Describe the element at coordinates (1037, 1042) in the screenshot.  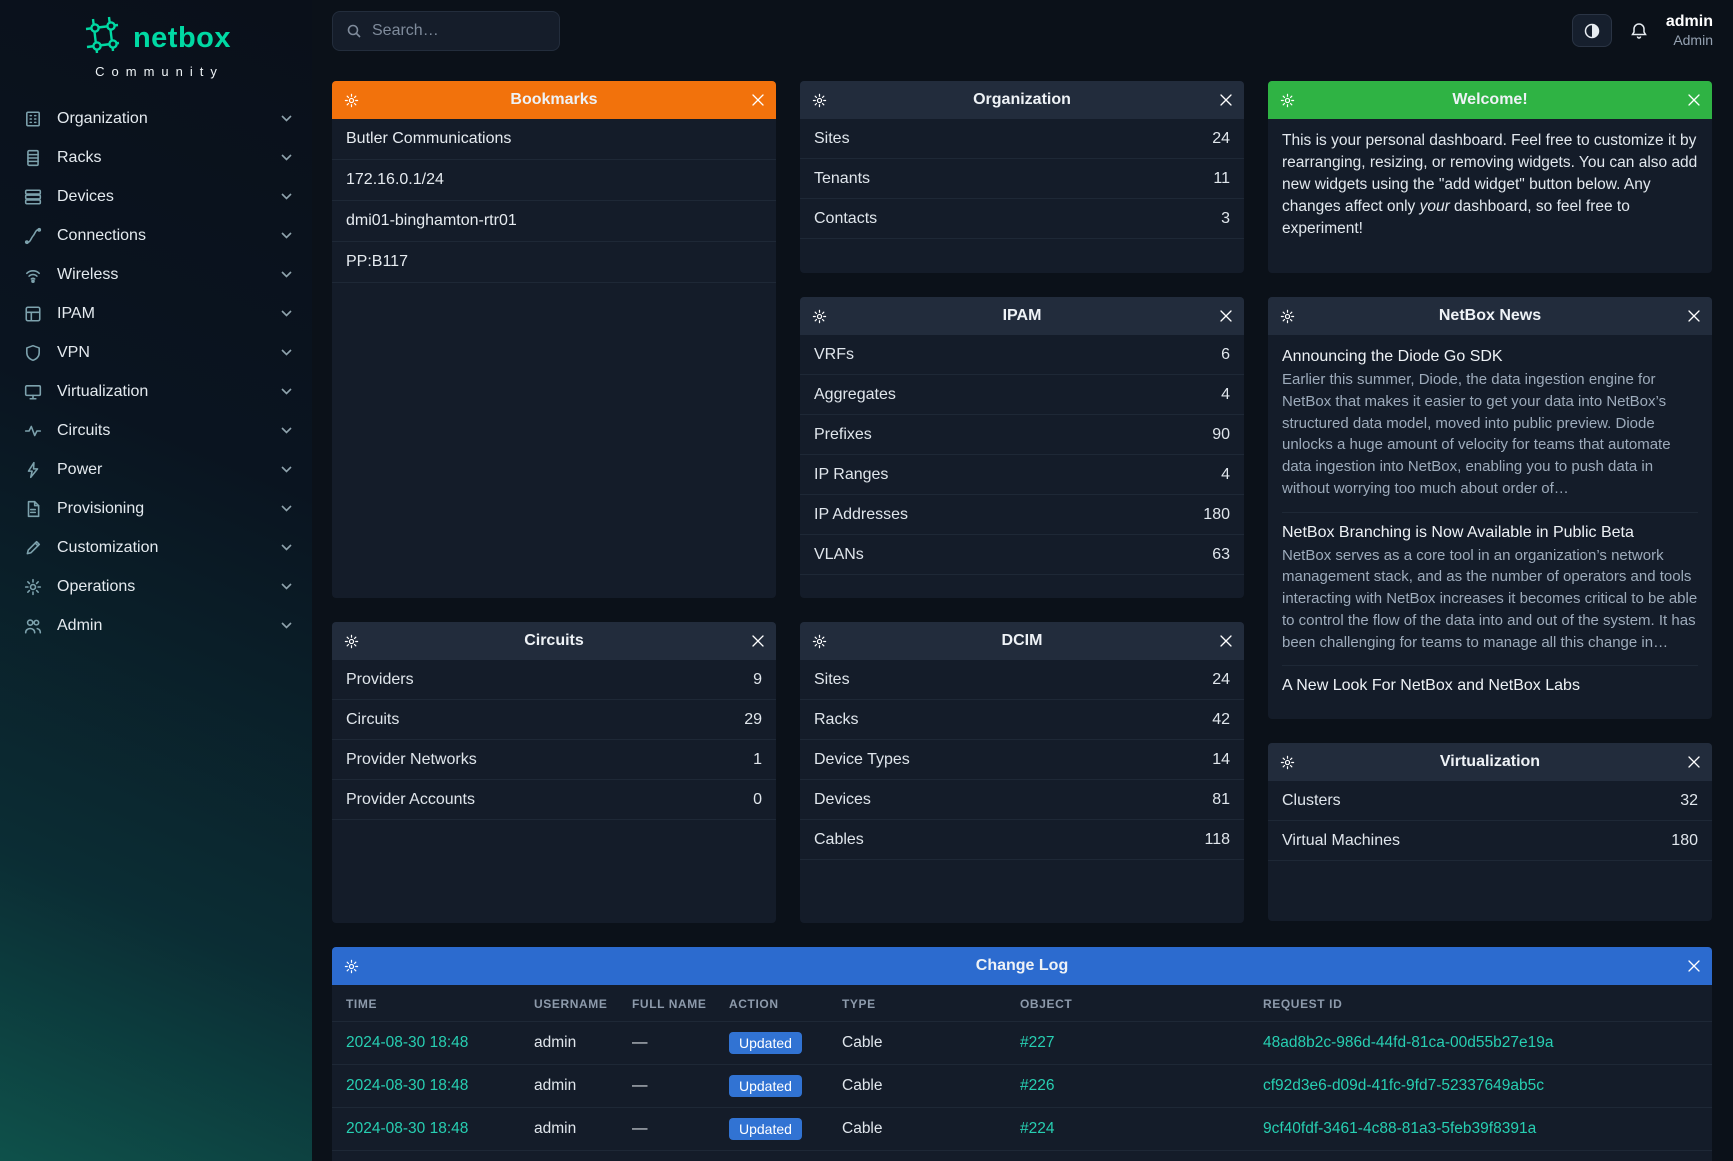
I see `changelog-object-link: #227` at that location.